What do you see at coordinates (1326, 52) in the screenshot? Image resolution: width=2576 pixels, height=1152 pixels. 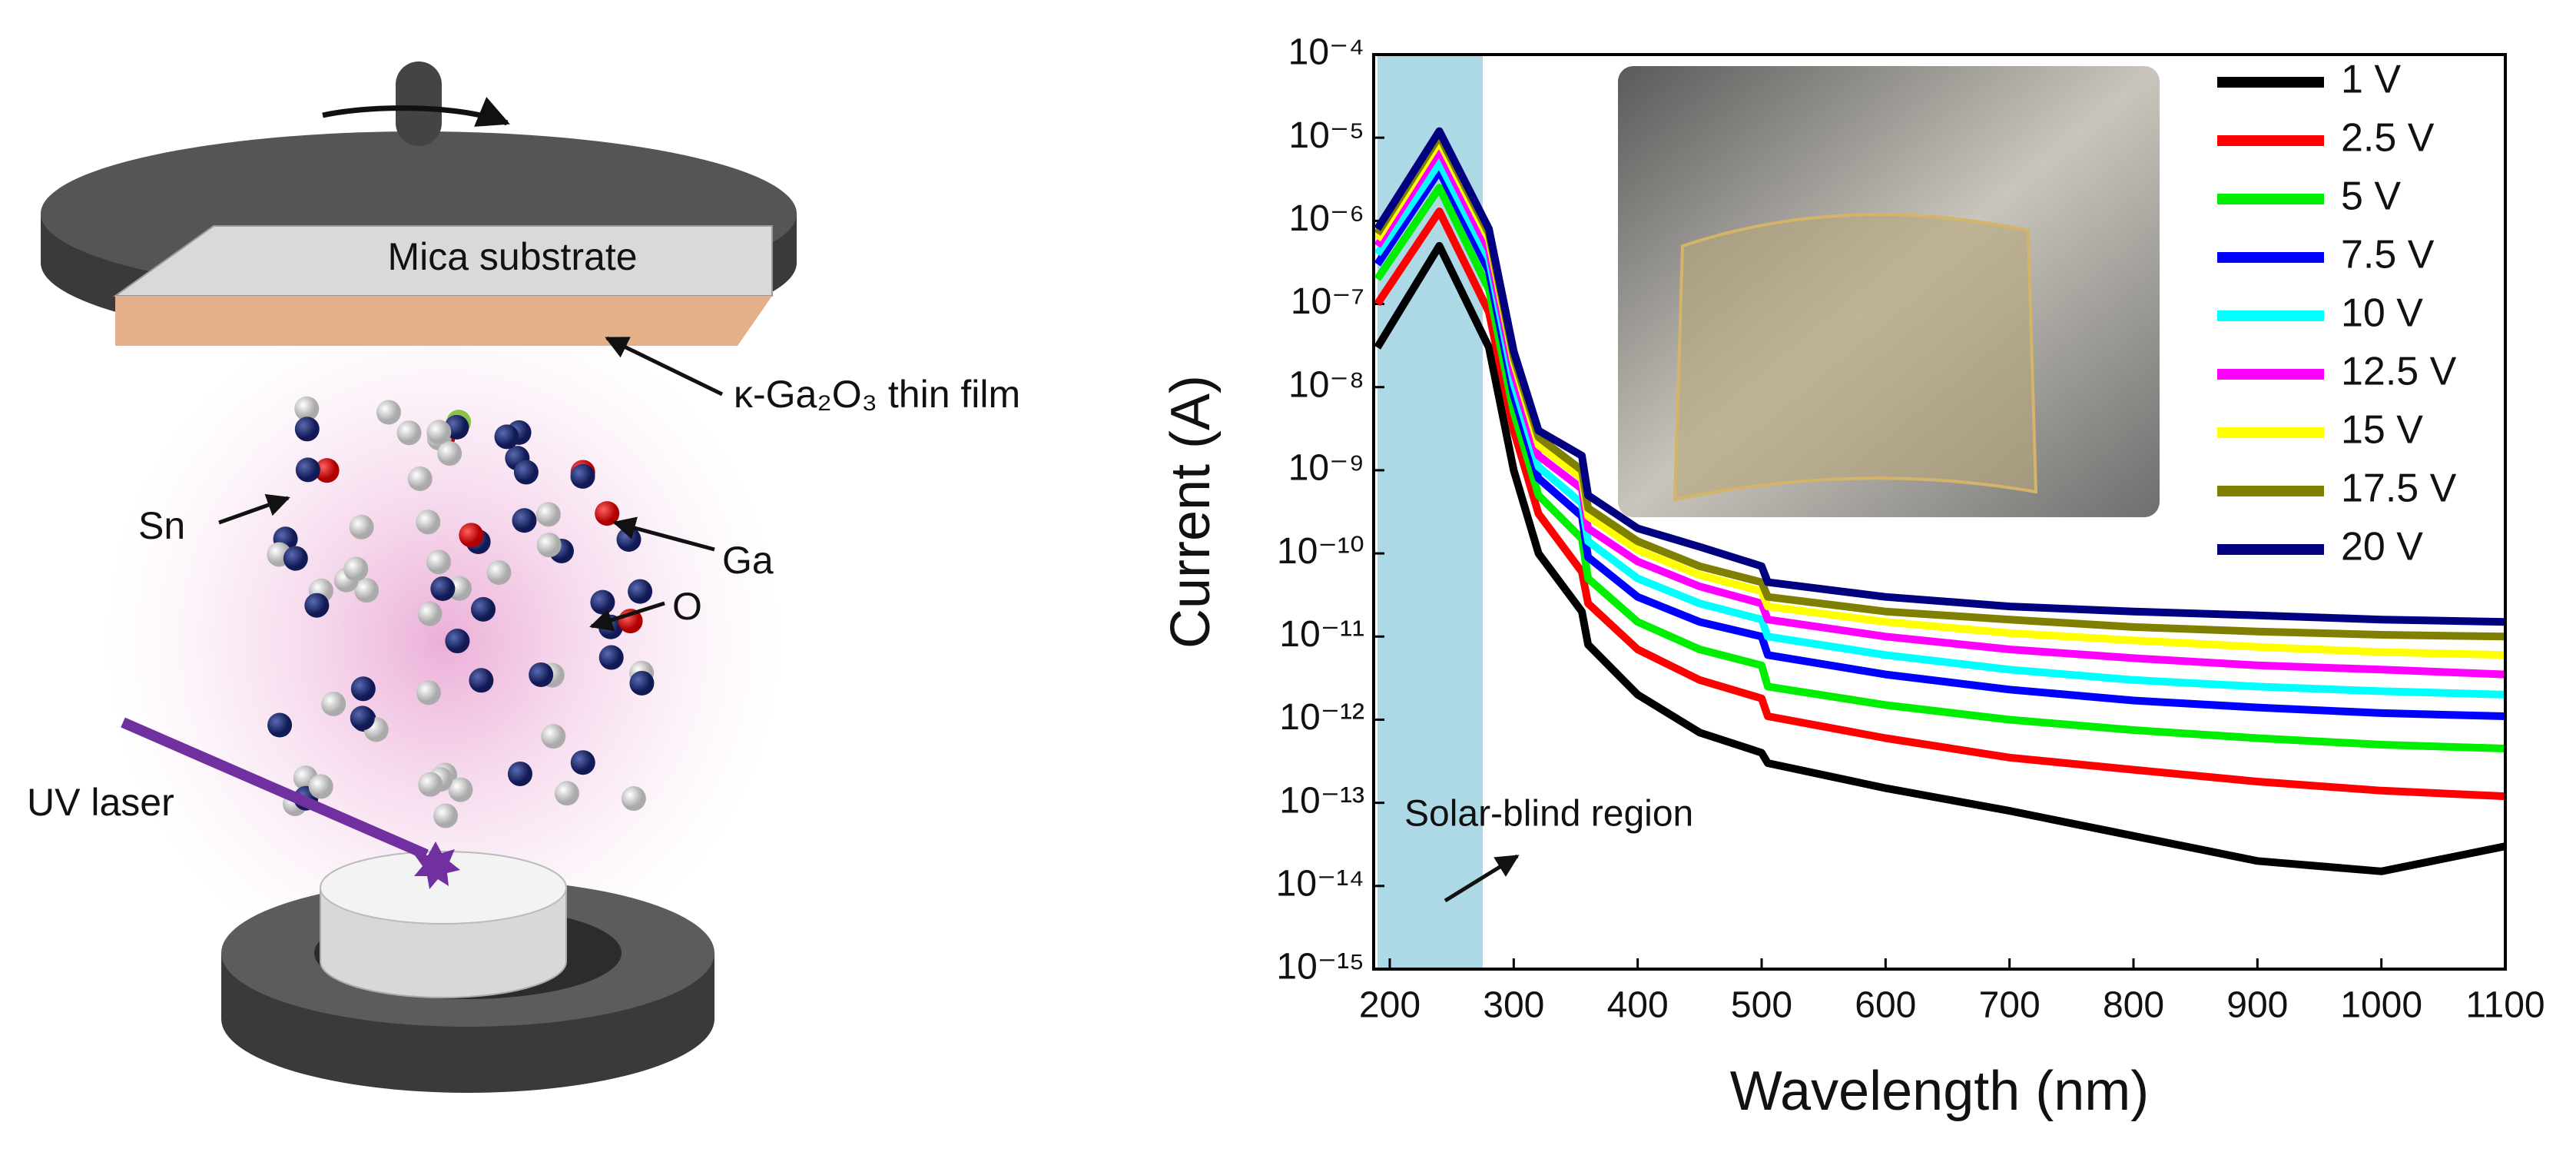 I see `y-tick-label: 10⁻⁴` at bounding box center [1326, 52].